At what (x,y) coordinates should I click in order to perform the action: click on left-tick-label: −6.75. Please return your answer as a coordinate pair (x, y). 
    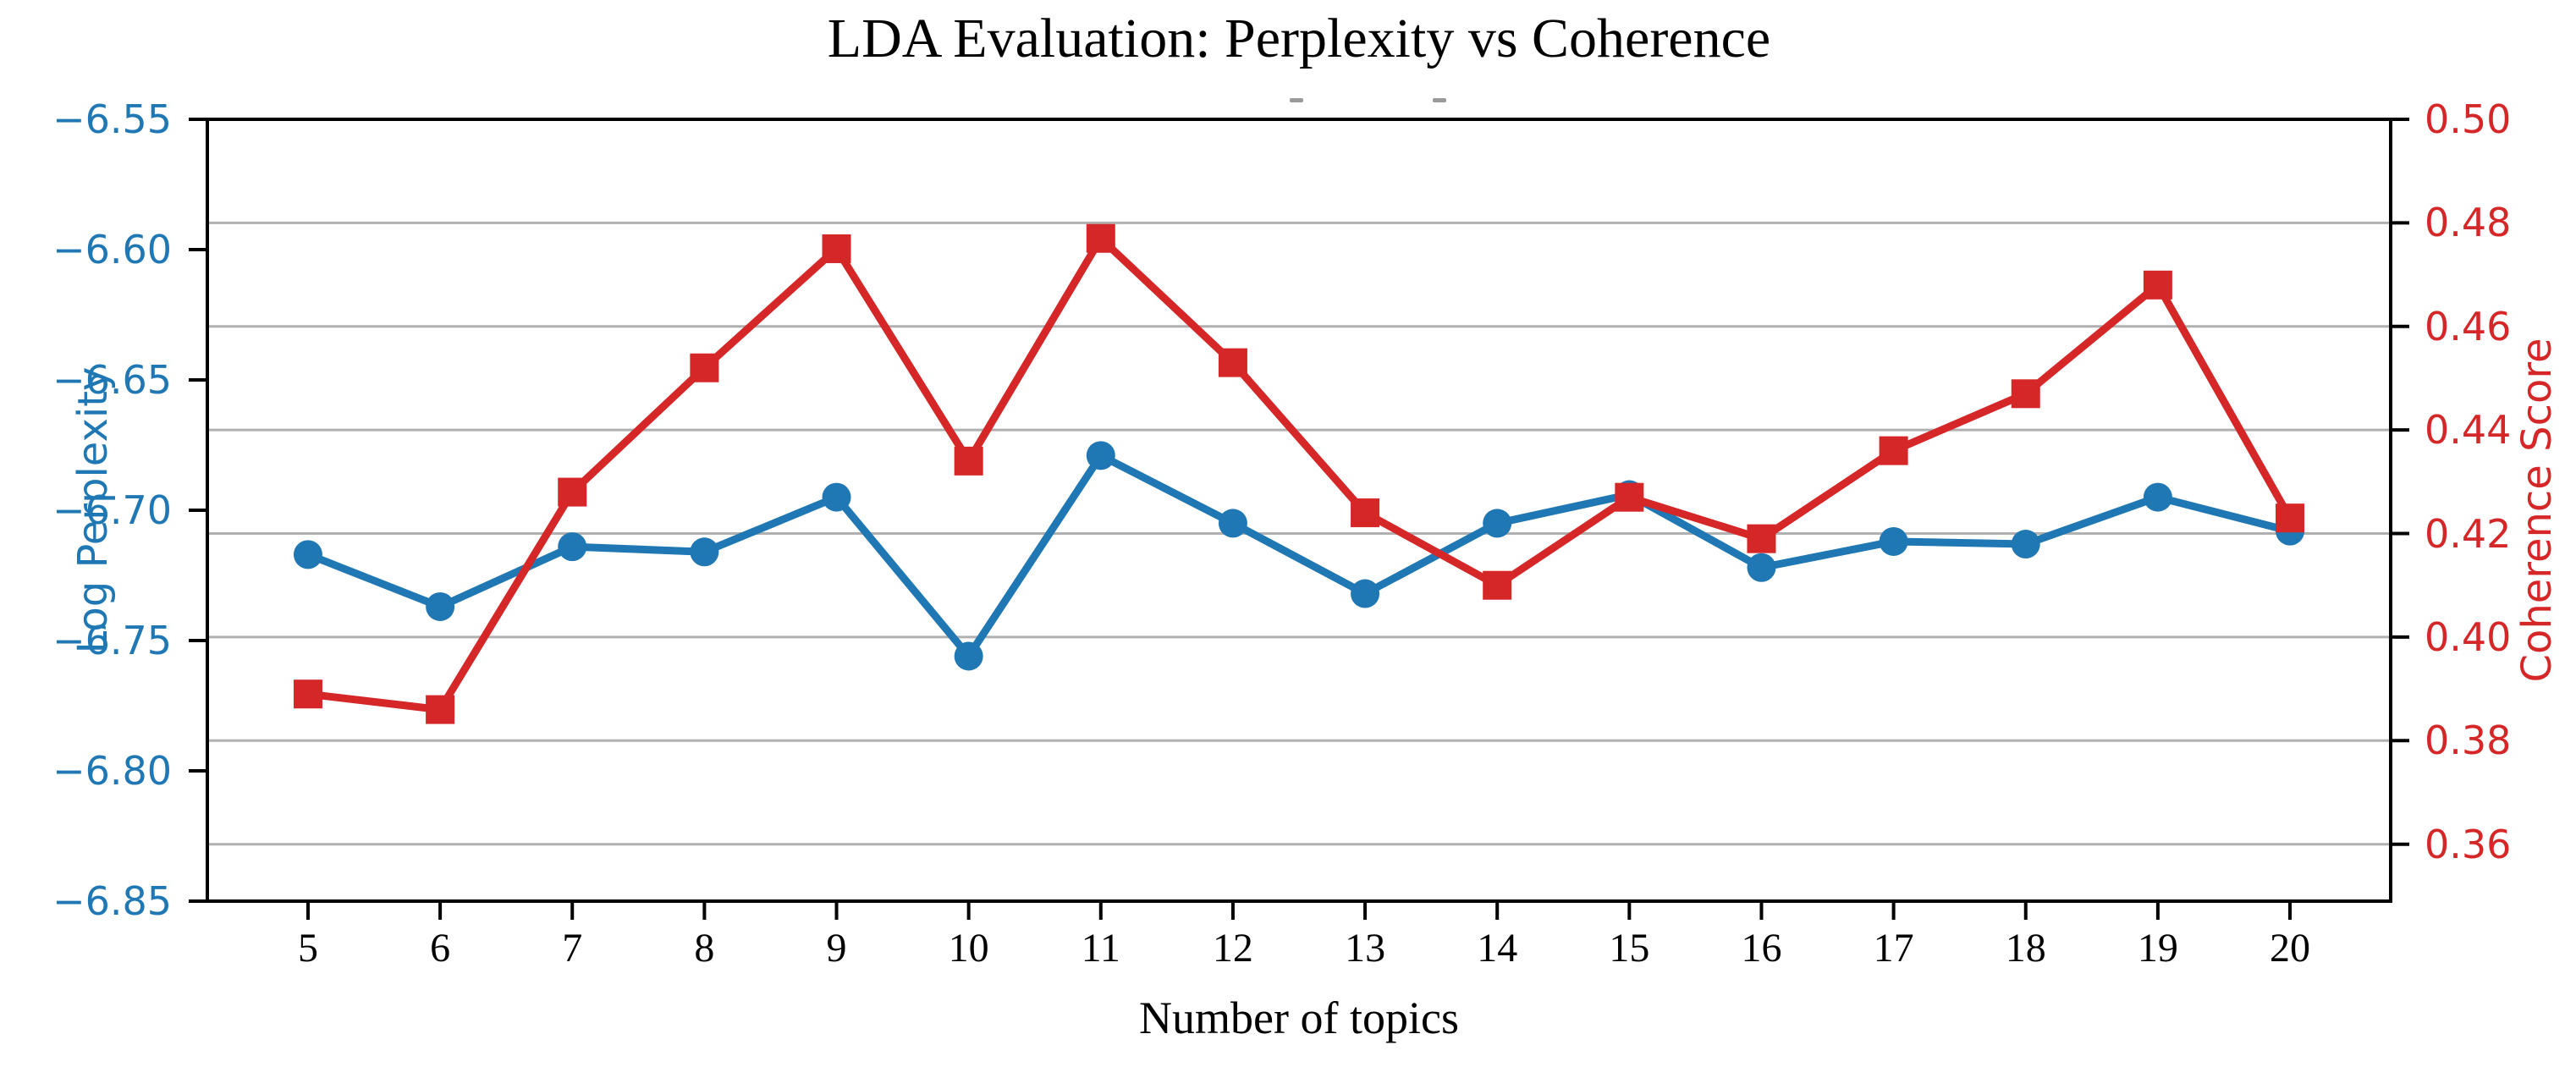
    Looking at the image, I should click on (112, 640).